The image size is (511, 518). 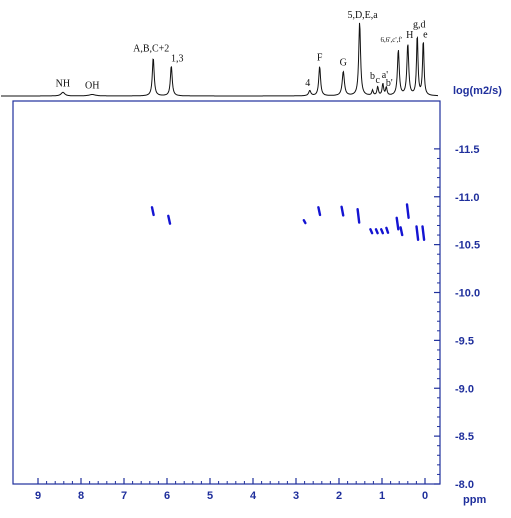 What do you see at coordinates (167, 496) in the screenshot?
I see `x-tick-label: 6` at bounding box center [167, 496].